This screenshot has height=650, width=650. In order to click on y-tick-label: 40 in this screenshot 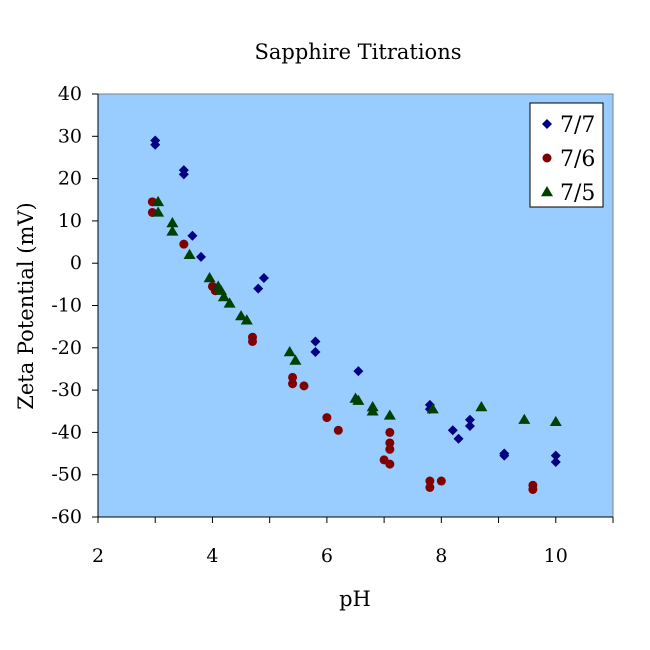, I will do `click(70, 94)`.